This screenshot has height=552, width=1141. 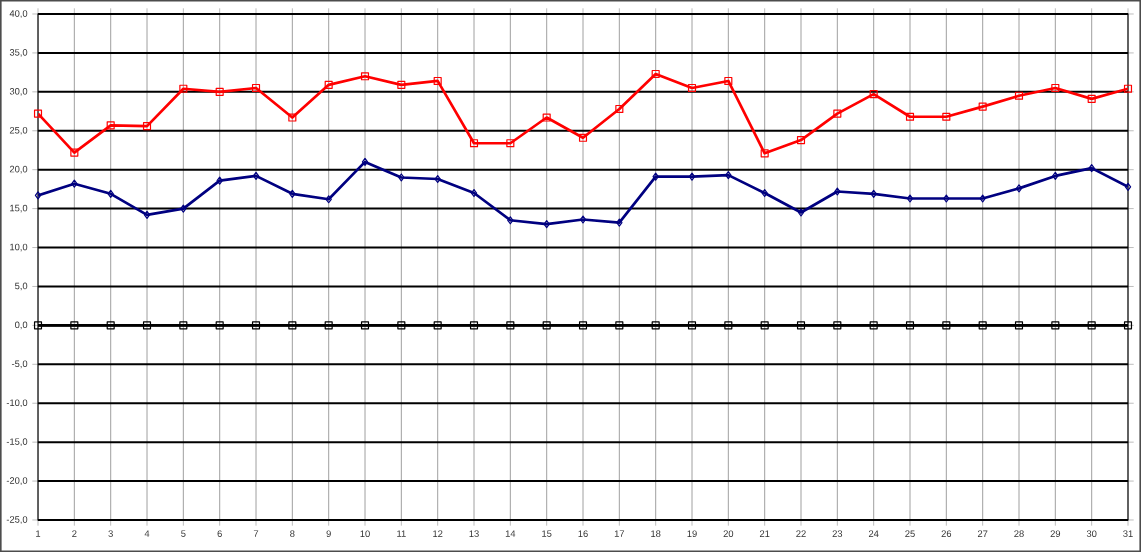 What do you see at coordinates (17, 481) in the screenshot?
I see `y-tick-label: -20,0` at bounding box center [17, 481].